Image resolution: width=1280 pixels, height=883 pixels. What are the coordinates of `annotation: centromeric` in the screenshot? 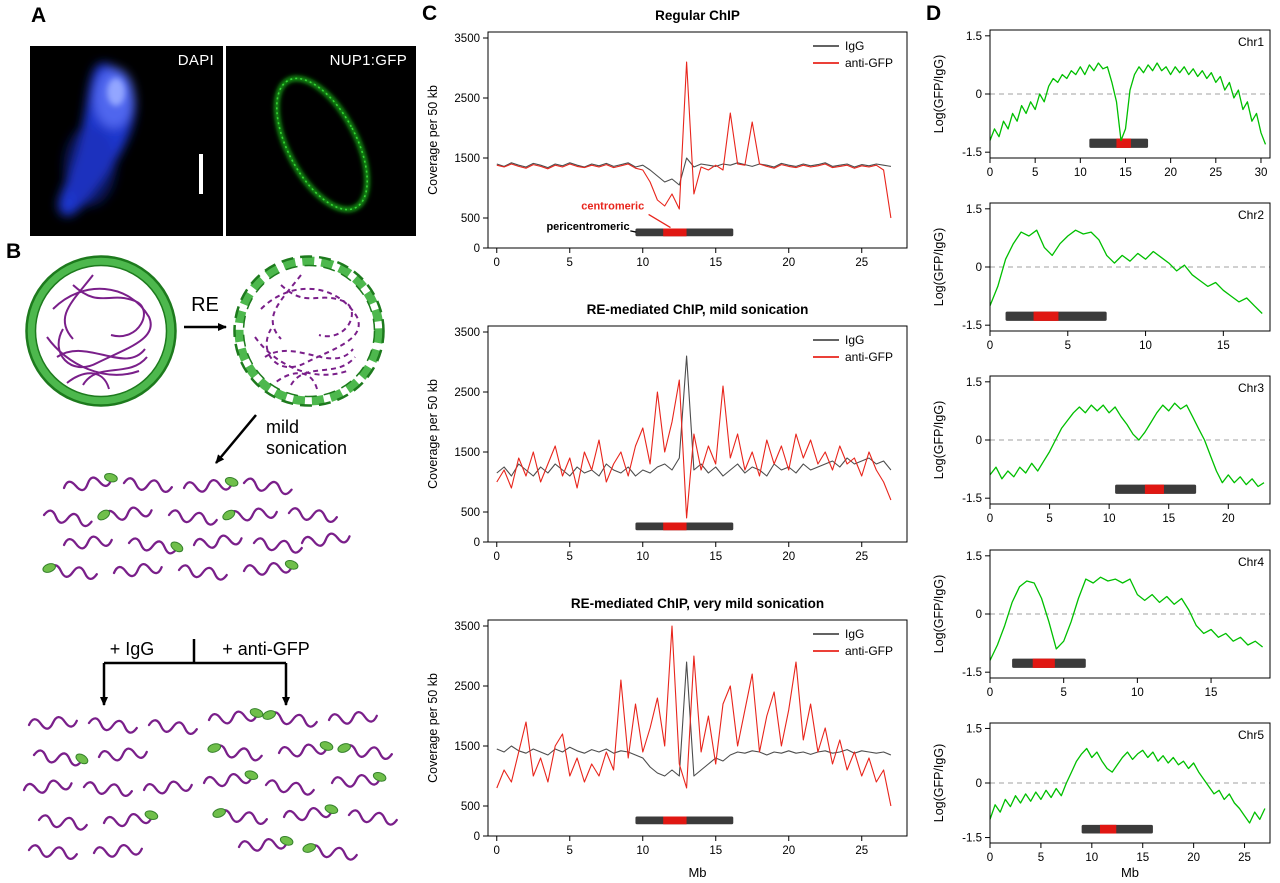 It's located at (626, 215).